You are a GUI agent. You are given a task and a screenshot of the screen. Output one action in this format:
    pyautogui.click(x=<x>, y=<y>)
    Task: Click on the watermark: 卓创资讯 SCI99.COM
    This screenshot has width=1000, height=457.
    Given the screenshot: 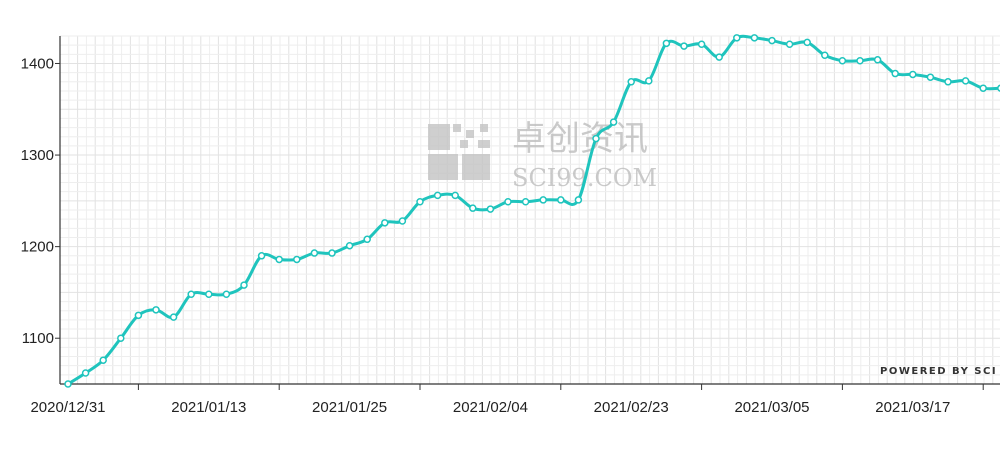 What is the action you would take?
    pyautogui.click(x=542, y=155)
    